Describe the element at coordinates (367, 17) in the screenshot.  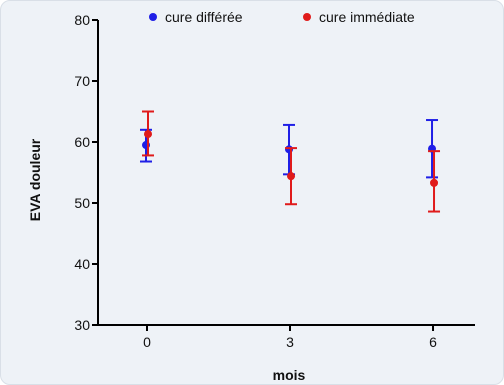
I see `legend-label: cure immédiate` at that location.